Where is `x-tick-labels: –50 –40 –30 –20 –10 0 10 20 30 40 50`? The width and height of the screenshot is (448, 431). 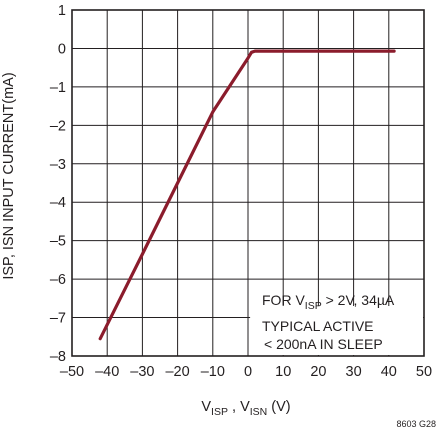 x-tick-labels: –50 –40 –30 –20 –10 0 10 20 30 40 50 is located at coordinates (246, 372).